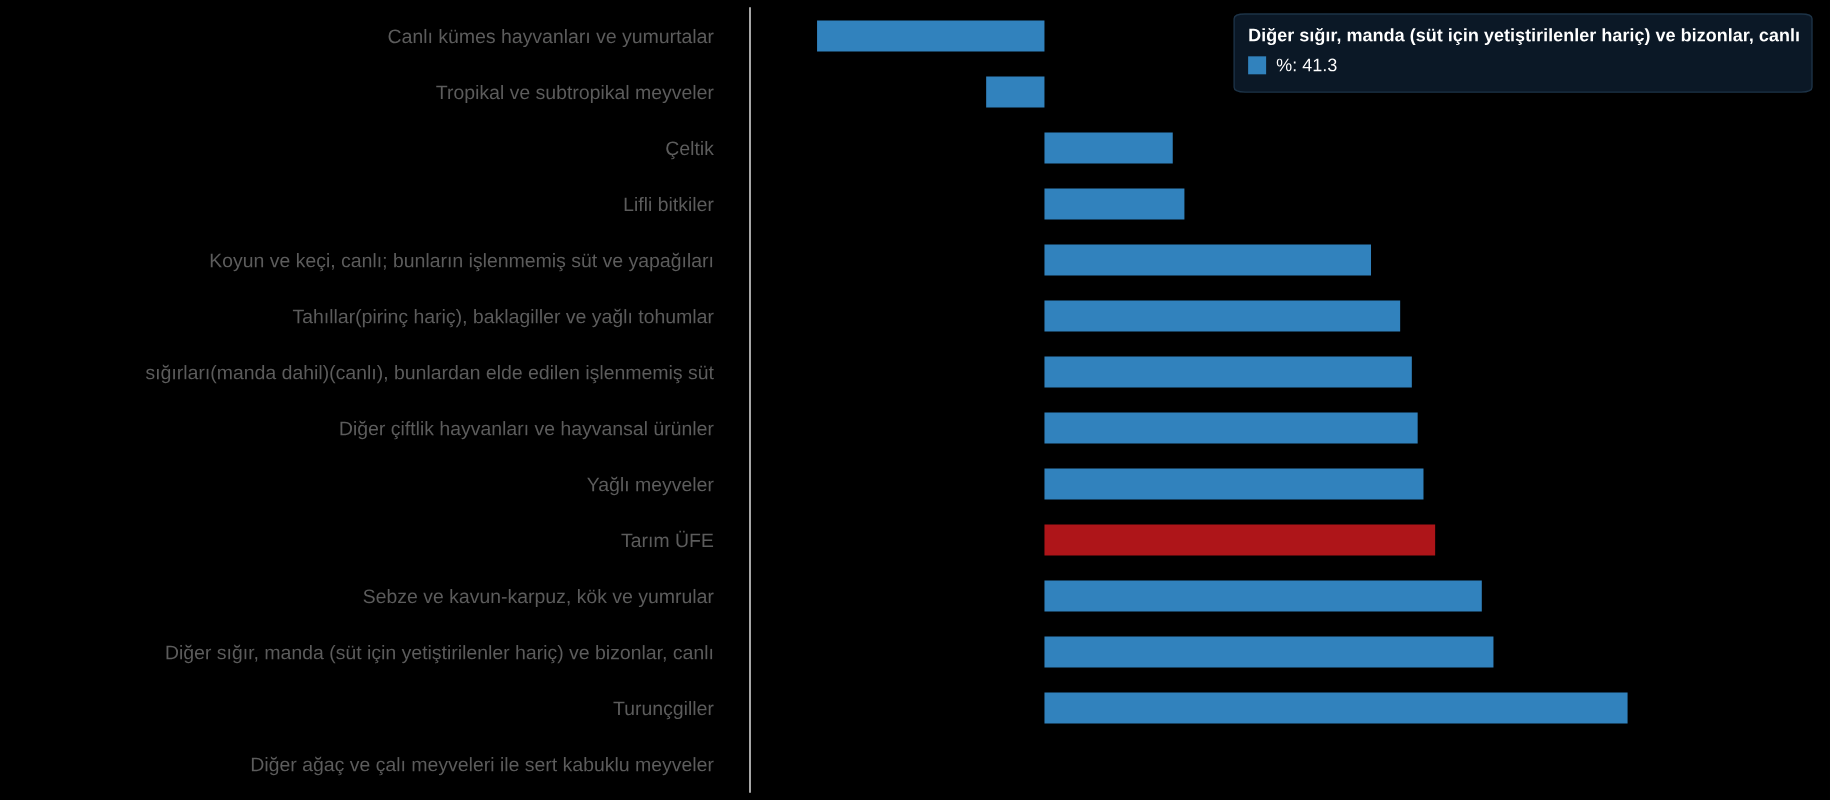 The width and height of the screenshot is (1830, 800). What do you see at coordinates (551, 38) in the screenshot?
I see `y-tick-label: Canlı kümes hayvanları ve yumurtalar` at bounding box center [551, 38].